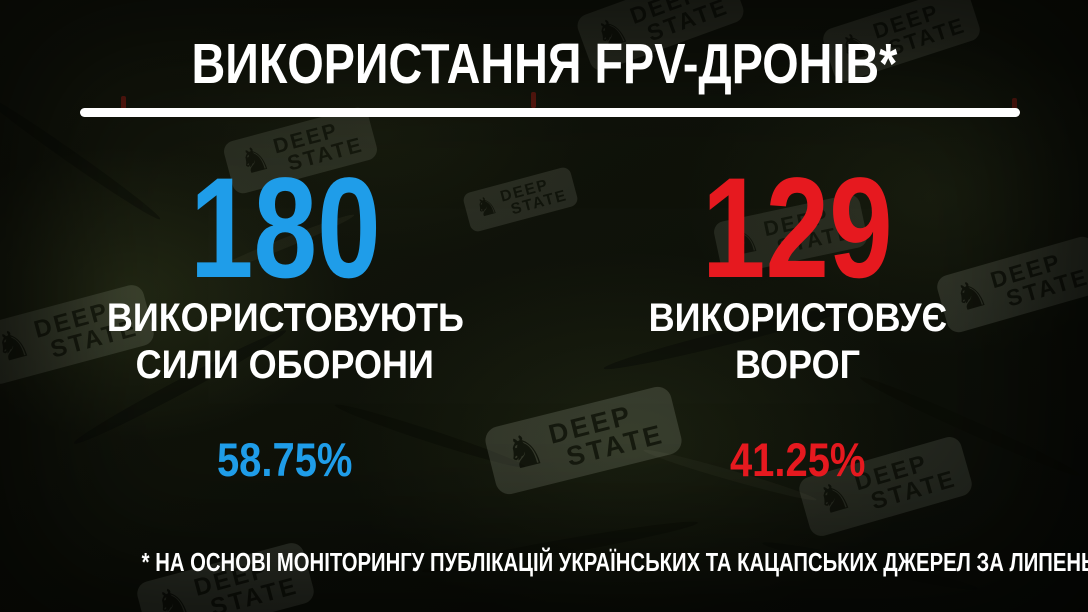 The image size is (1088, 612). Describe the element at coordinates (550, 112) in the screenshot. I see `title-underline` at that location.